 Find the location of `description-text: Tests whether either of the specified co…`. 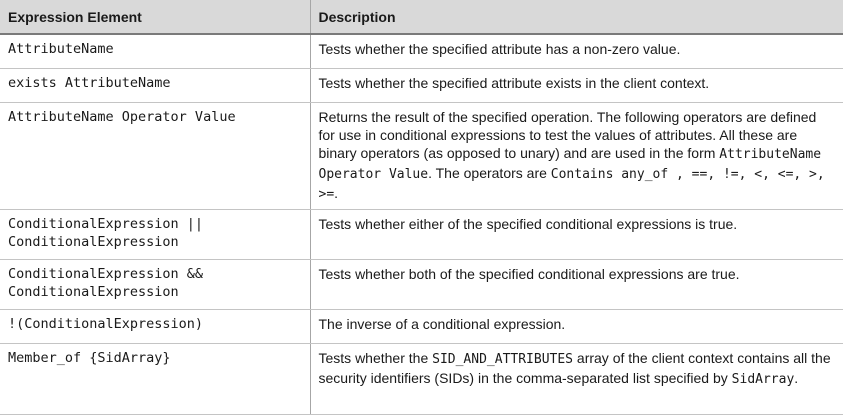

description-text: Tests whether either of the specified co… is located at coordinates (528, 223).